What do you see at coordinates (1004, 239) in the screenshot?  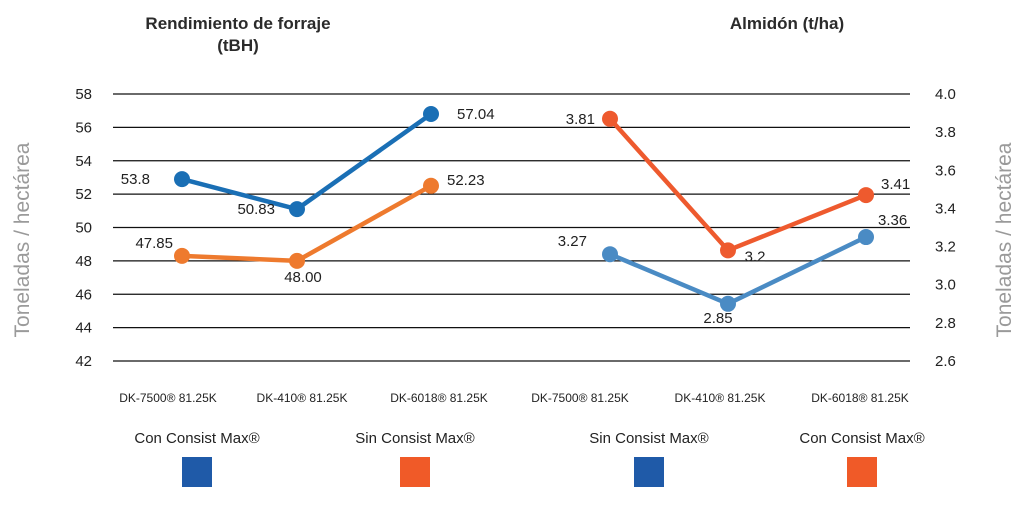 I see `y-axis-label-right: Toneladas / hectárea` at bounding box center [1004, 239].